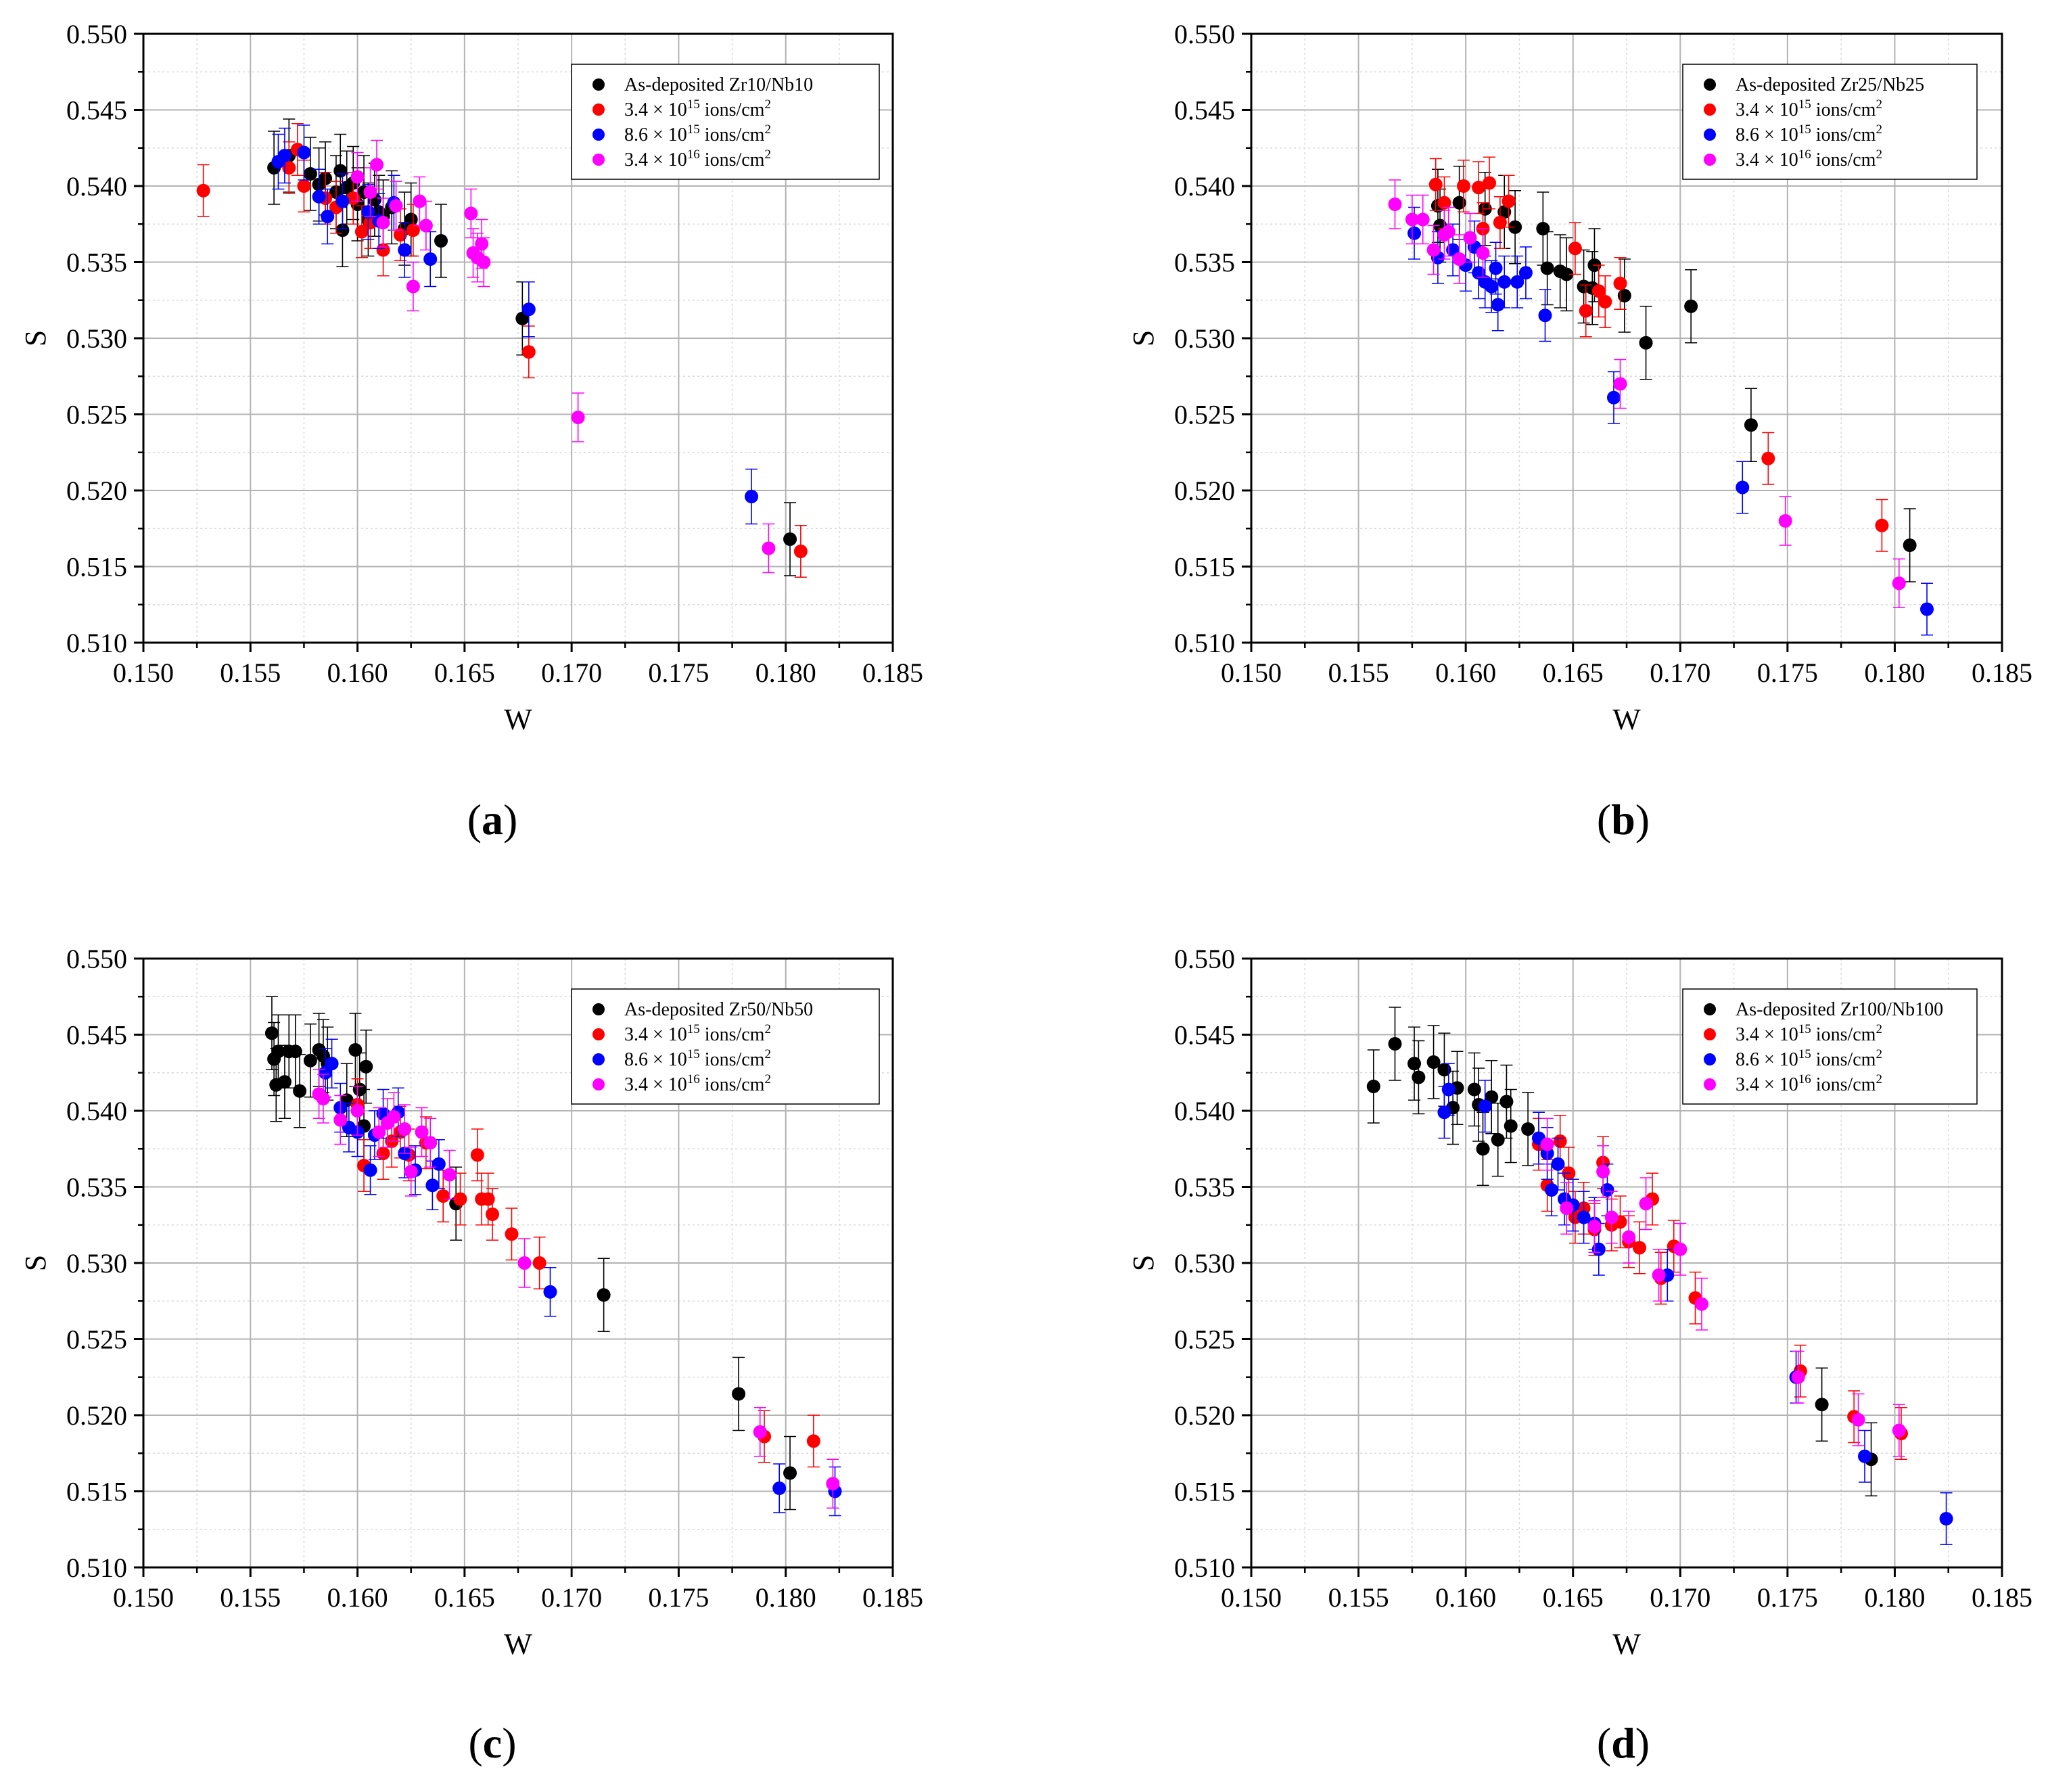 Image resolution: width=2048 pixels, height=1792 pixels. Describe the element at coordinates (697, 133) in the screenshot. I see `legend-entry: 8.6 × 1015 ions/cm2` at that location.